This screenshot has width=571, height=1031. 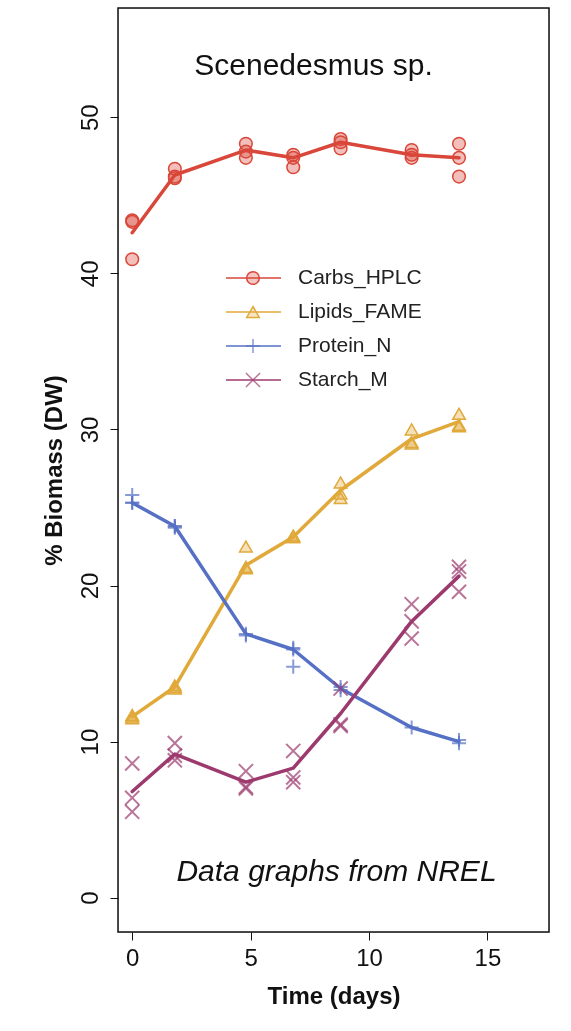 I want to click on y-tick-label: 30, so click(x=89, y=430).